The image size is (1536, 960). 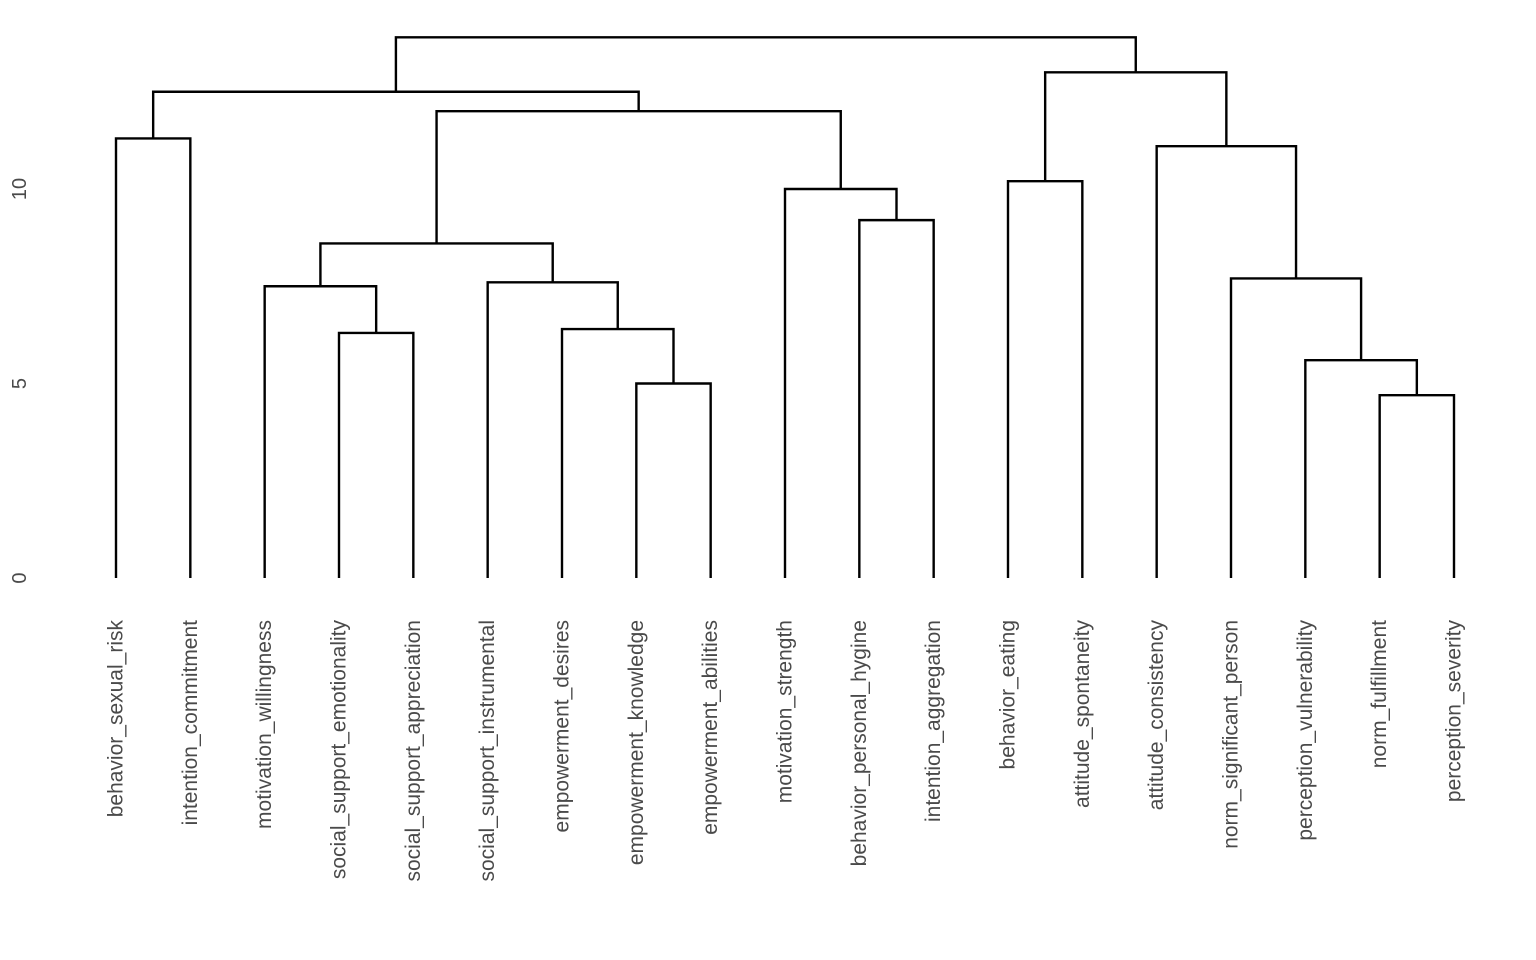 I want to click on leaf-label: empowerment_knowledge, so click(x=636, y=742).